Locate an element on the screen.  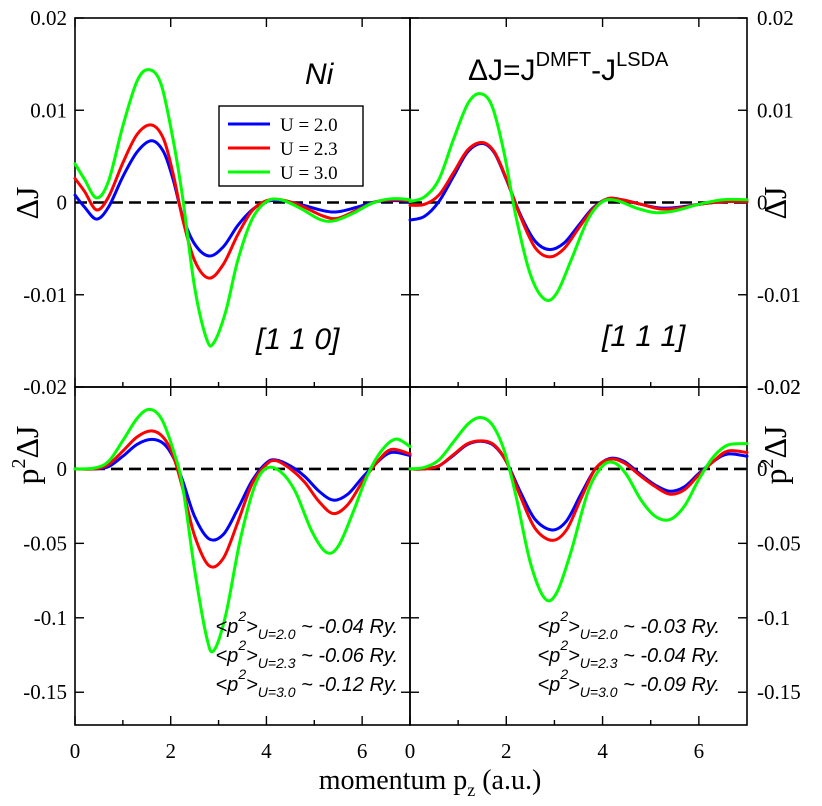
exp-l0-sub: U=2.0 is located at coordinates (277, 634).